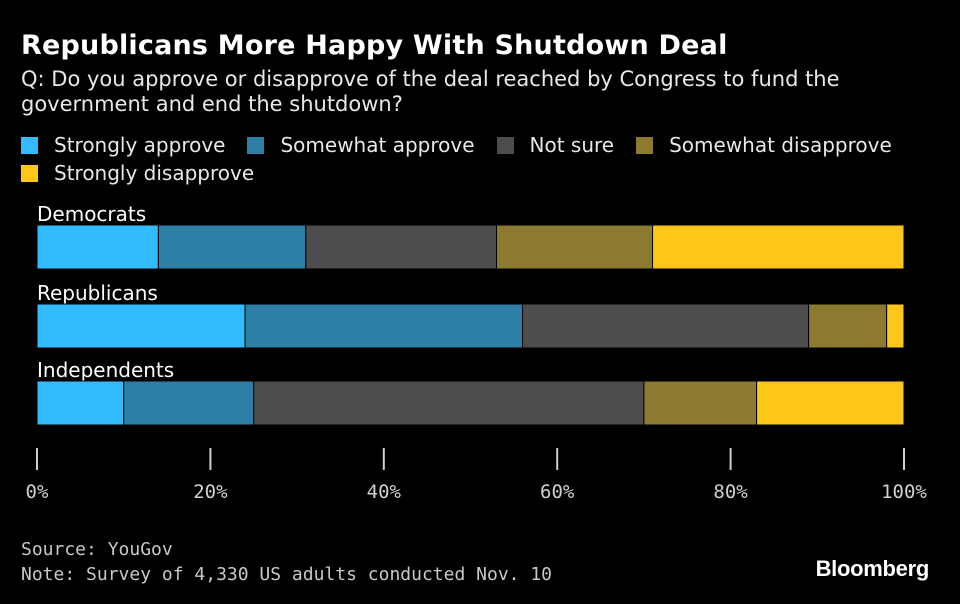 This screenshot has width=960, height=604. What do you see at coordinates (377, 145) in the screenshot?
I see `legend-label: Somewhat approve` at bounding box center [377, 145].